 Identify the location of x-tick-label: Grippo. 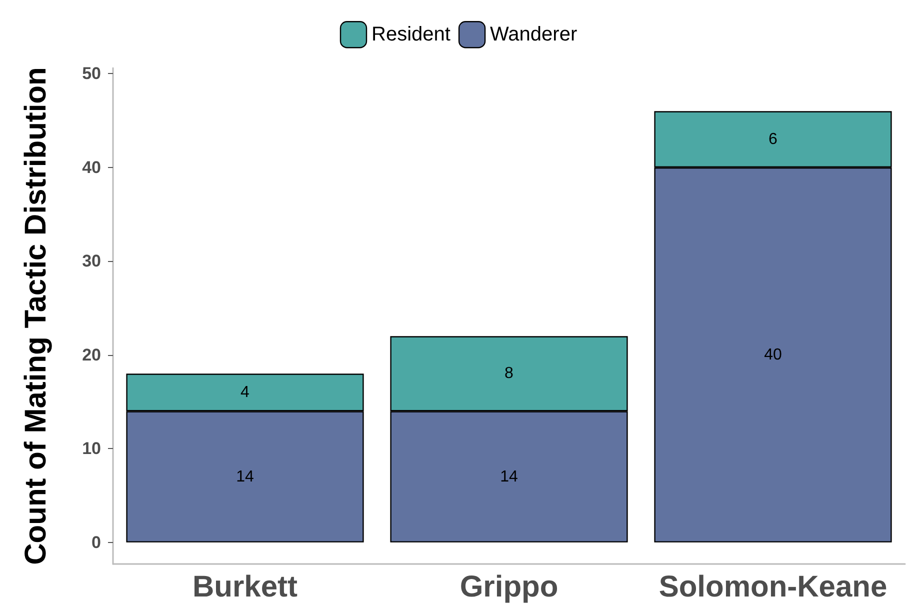
(509, 587).